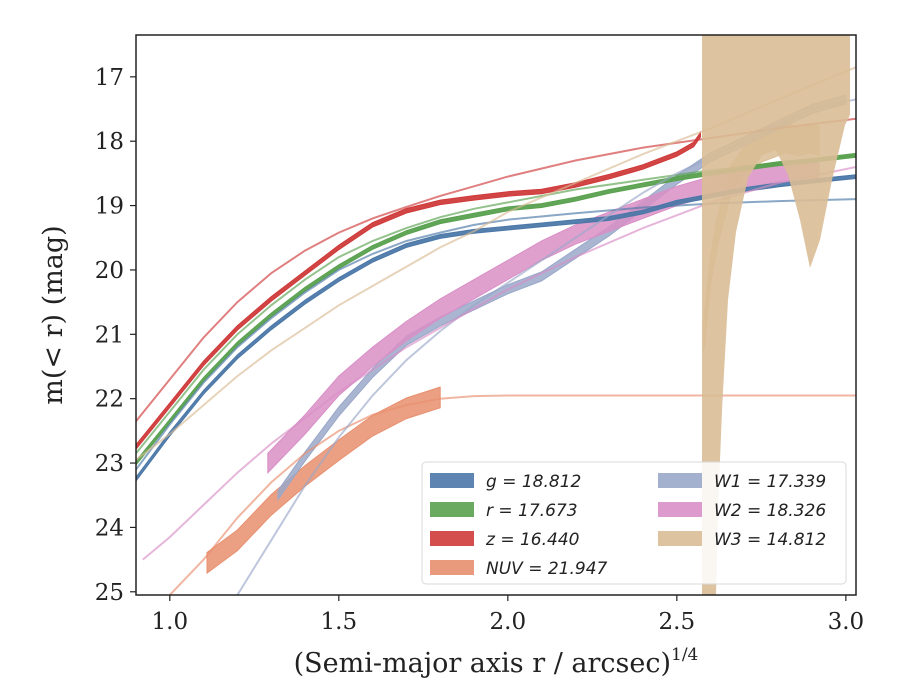 This screenshot has height=700, width=900. I want to click on y-tick-label: 24, so click(109, 528).